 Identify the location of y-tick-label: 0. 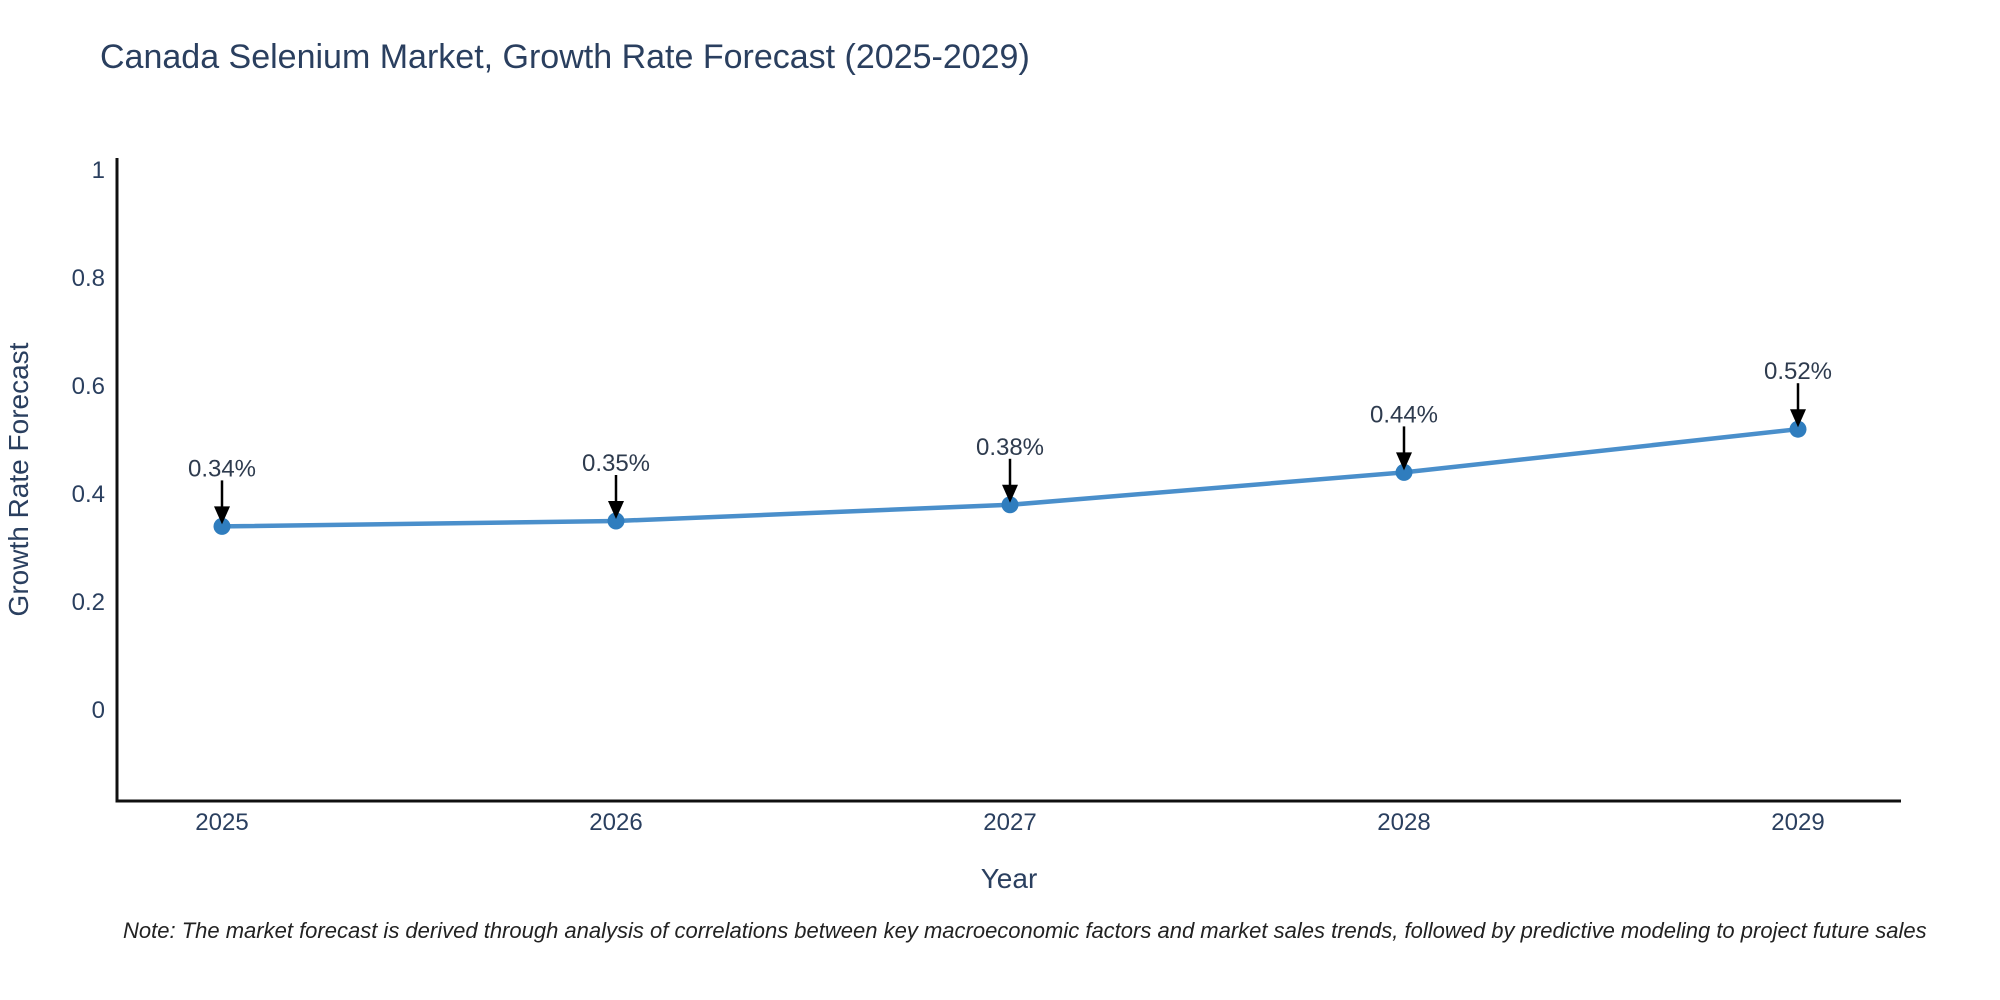
(98, 710).